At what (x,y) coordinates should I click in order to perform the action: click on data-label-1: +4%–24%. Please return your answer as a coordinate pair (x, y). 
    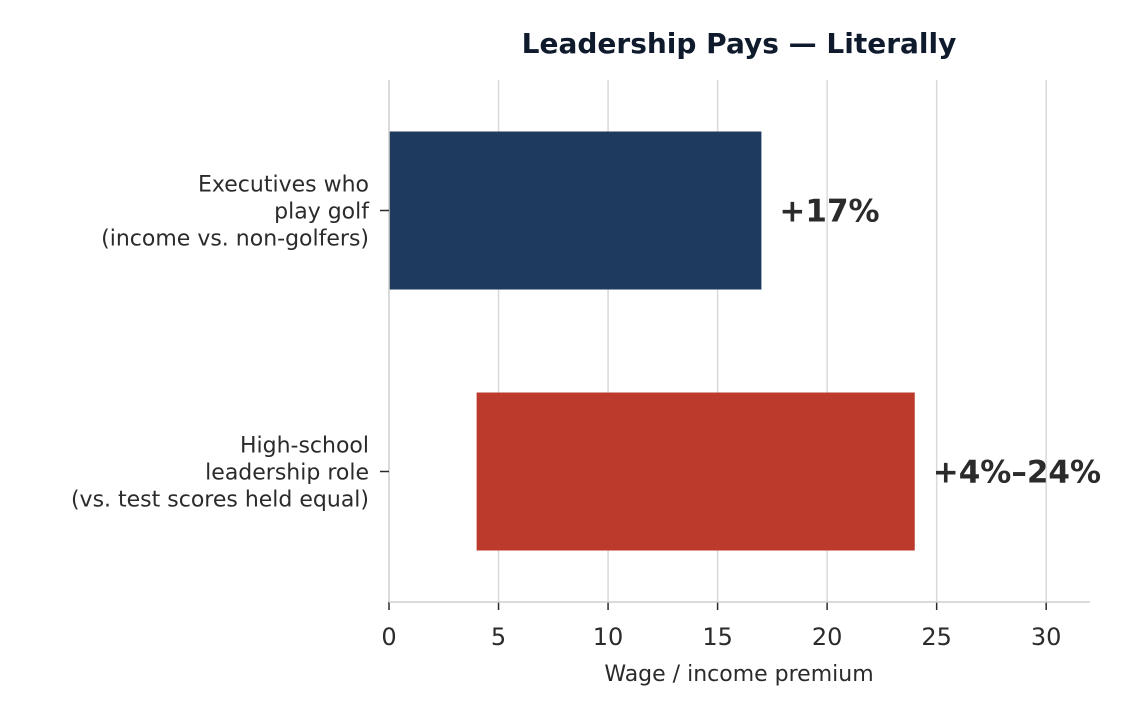
    Looking at the image, I should click on (1017, 473).